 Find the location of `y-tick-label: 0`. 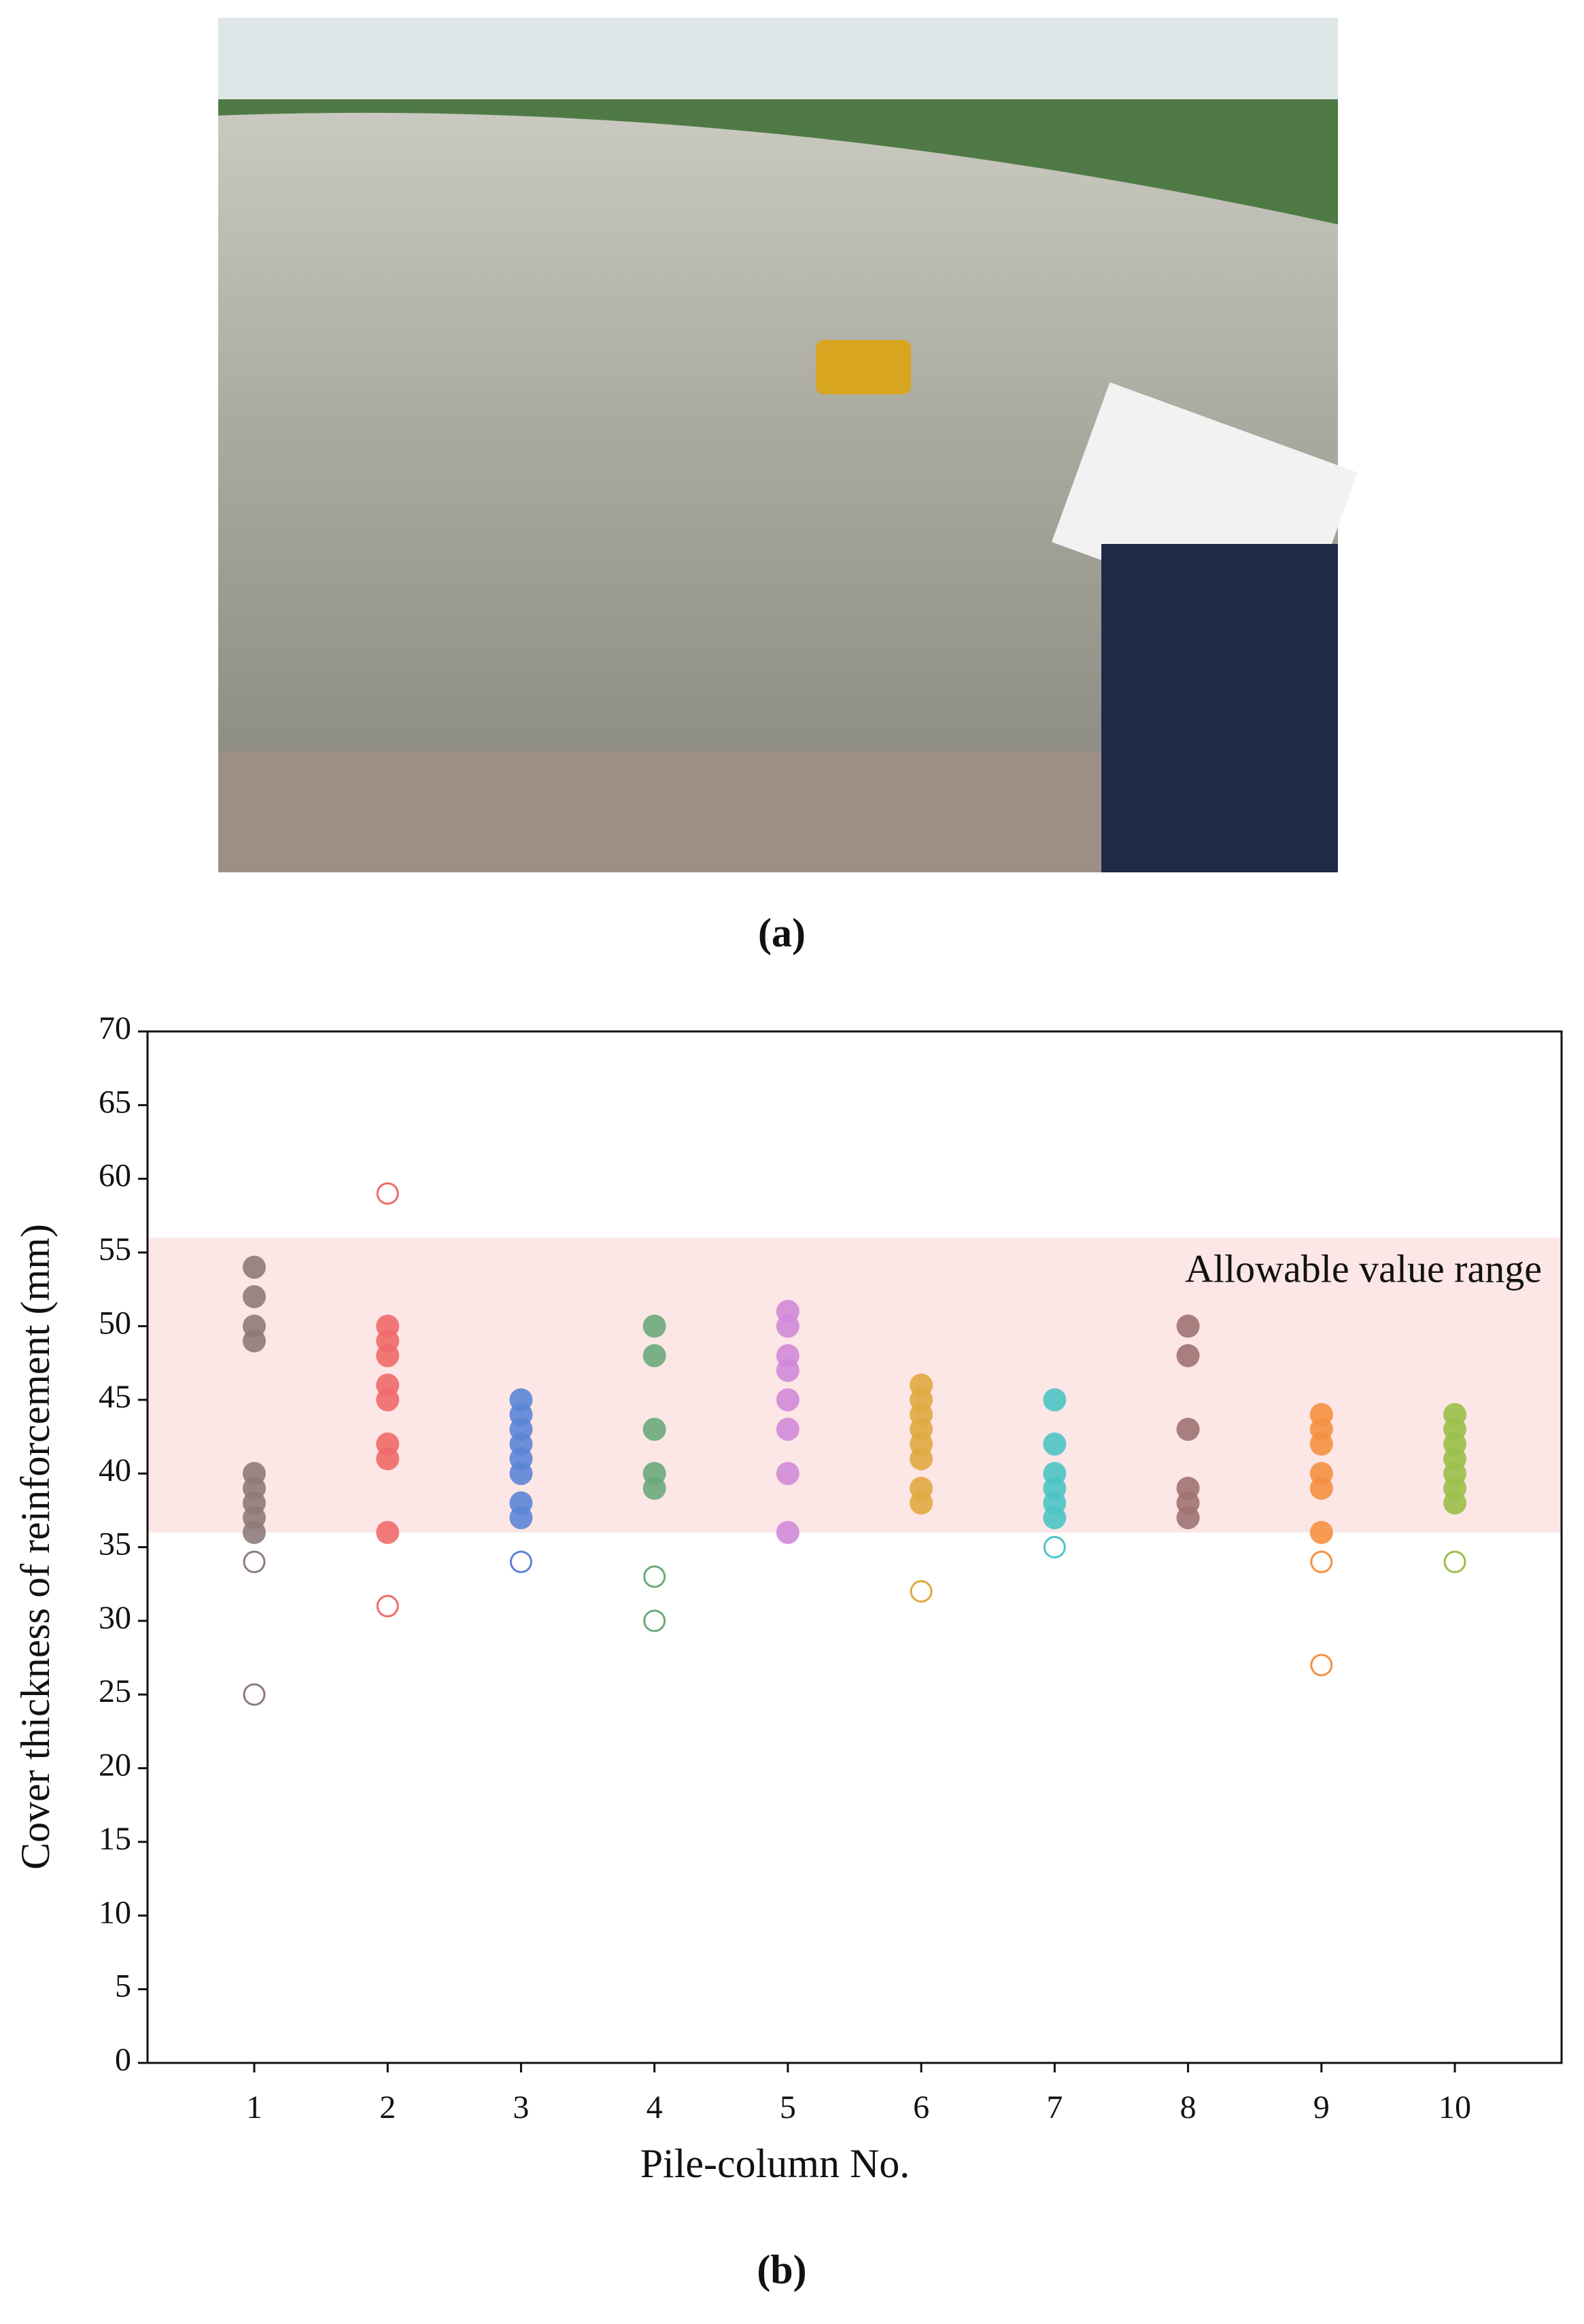

y-tick-label: 0 is located at coordinates (123, 2060).